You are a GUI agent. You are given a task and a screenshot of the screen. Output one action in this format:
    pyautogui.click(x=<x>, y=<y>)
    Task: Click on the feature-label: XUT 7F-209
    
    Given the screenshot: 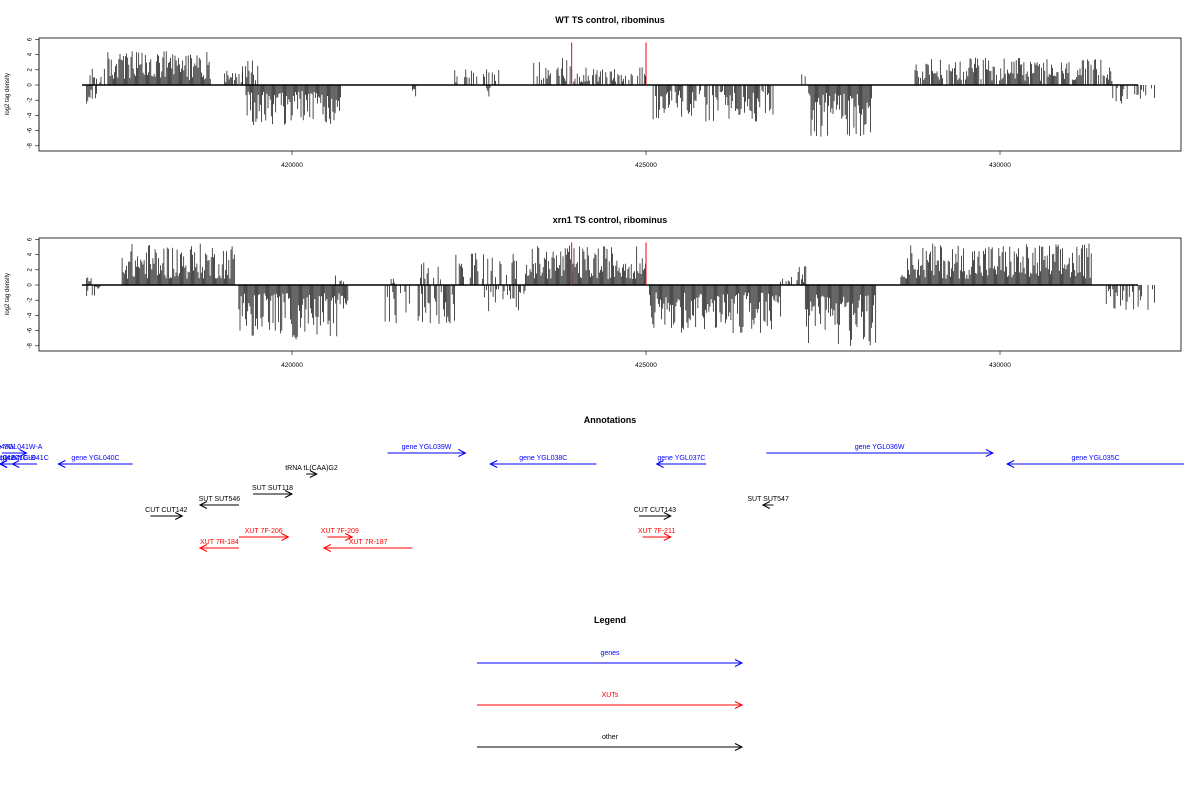 What is the action you would take?
    pyautogui.click(x=340, y=531)
    